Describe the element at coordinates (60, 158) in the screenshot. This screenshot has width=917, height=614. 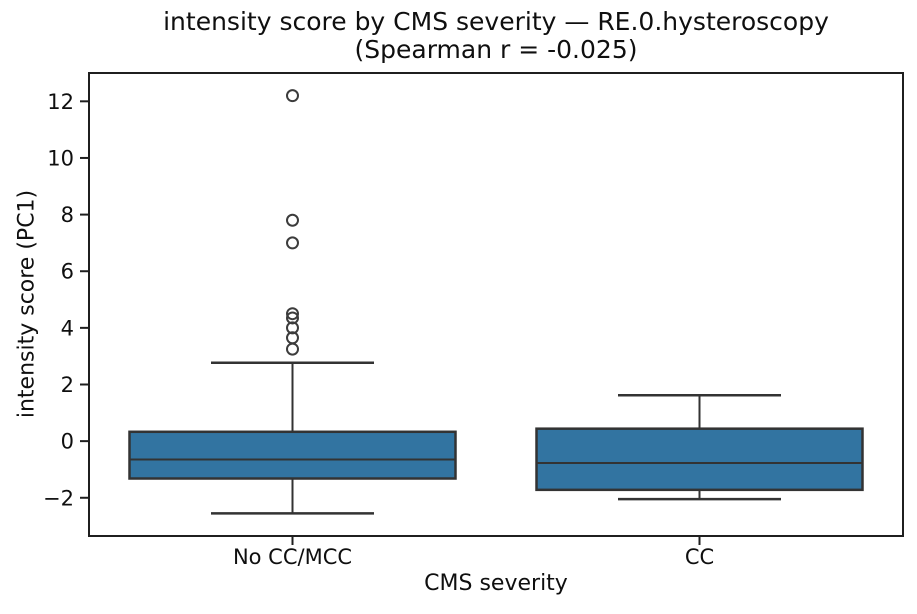
I see `y-tick-label: 10` at that location.